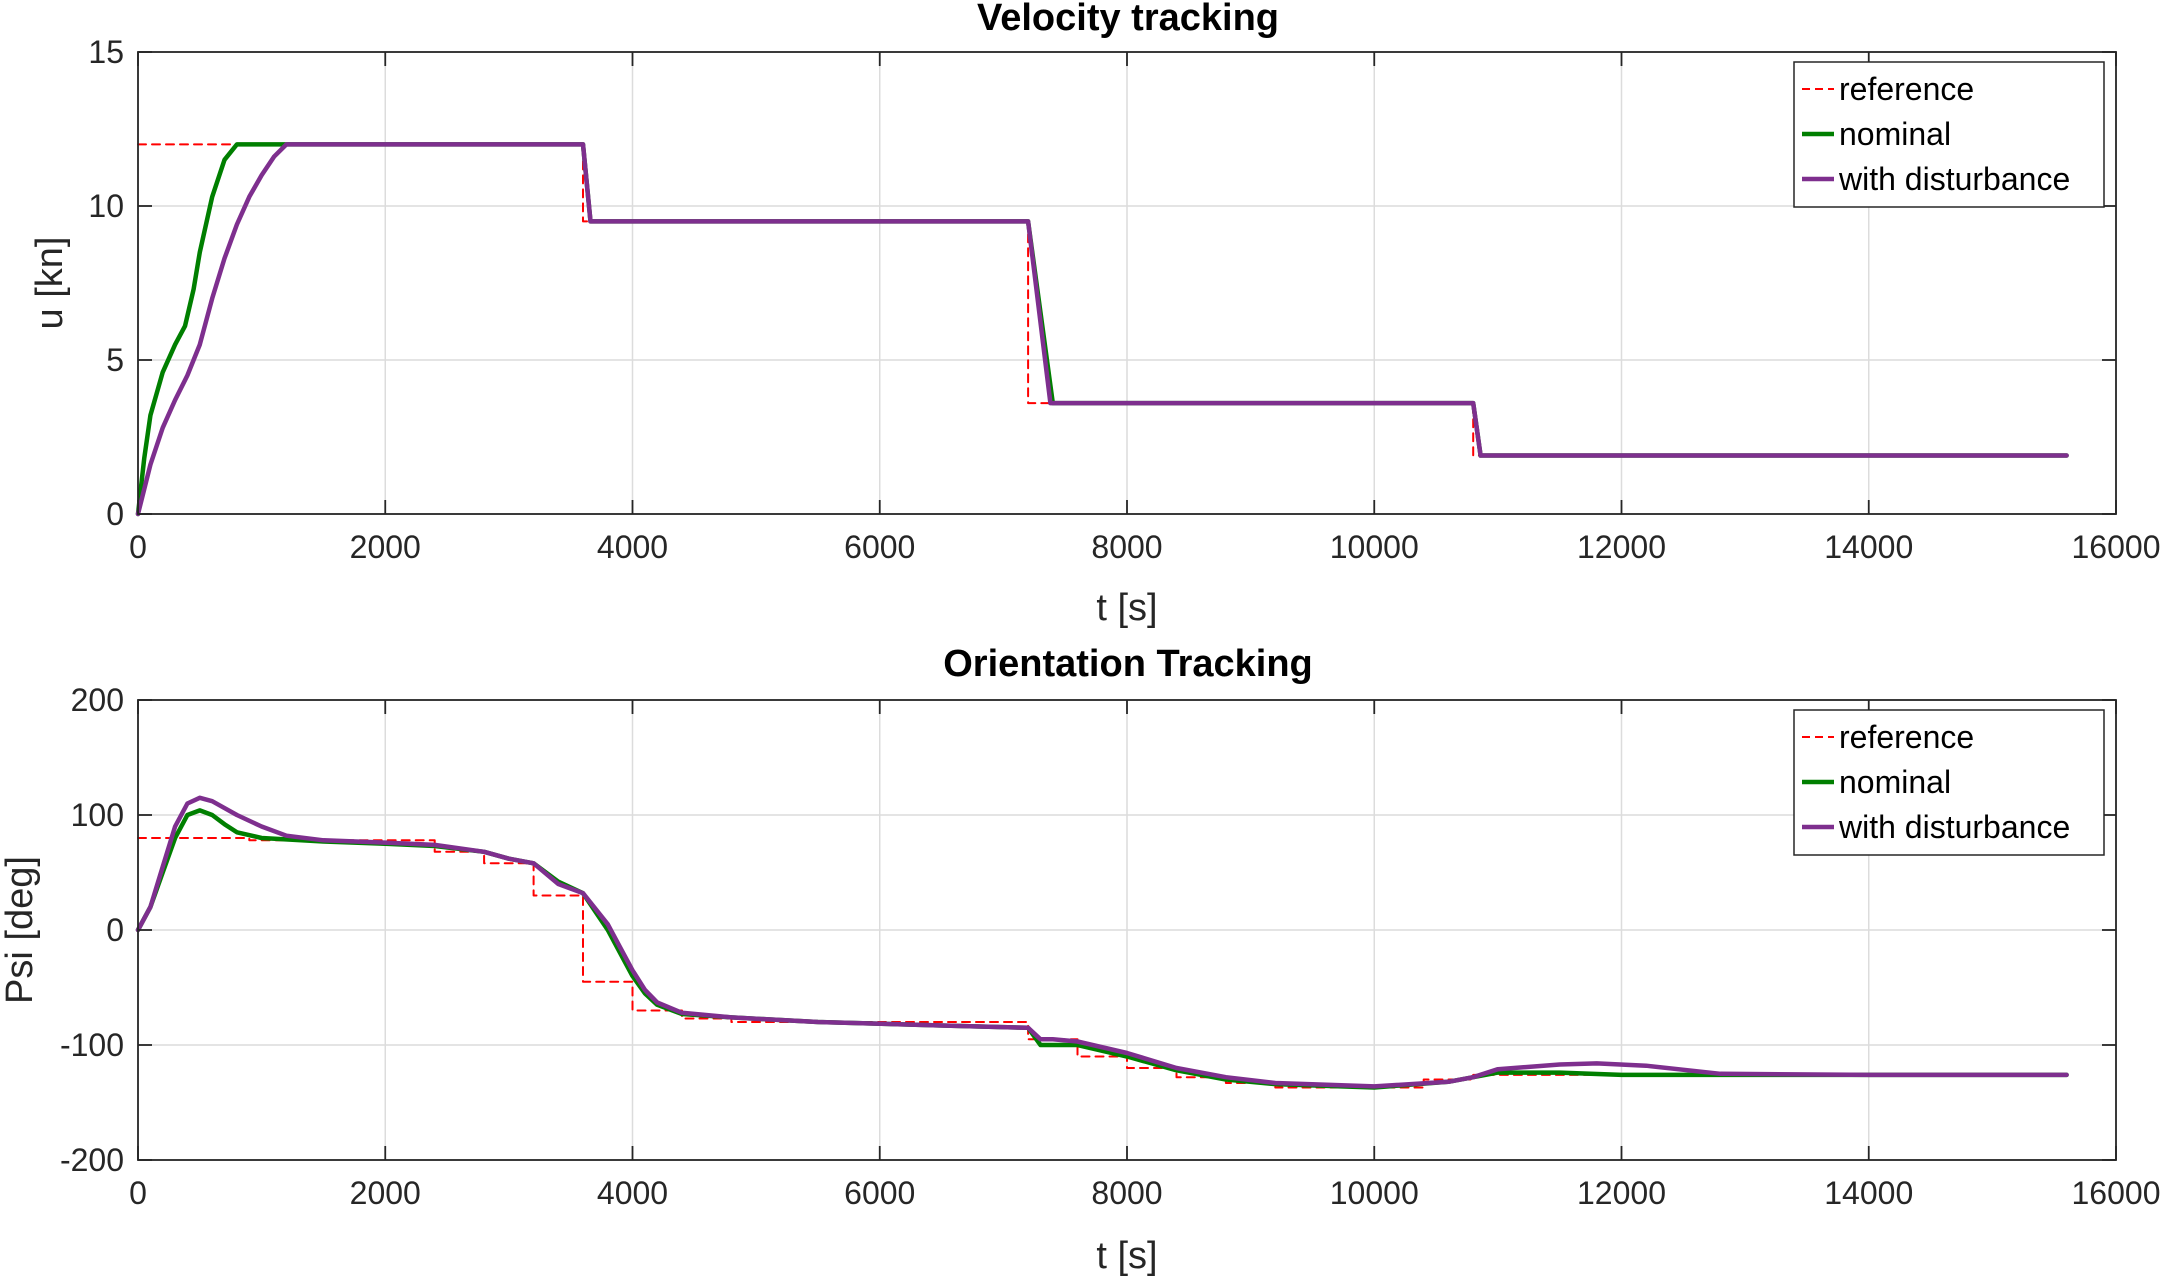  What do you see at coordinates (106, 206) in the screenshot?
I see `y-tick-label: 10` at bounding box center [106, 206].